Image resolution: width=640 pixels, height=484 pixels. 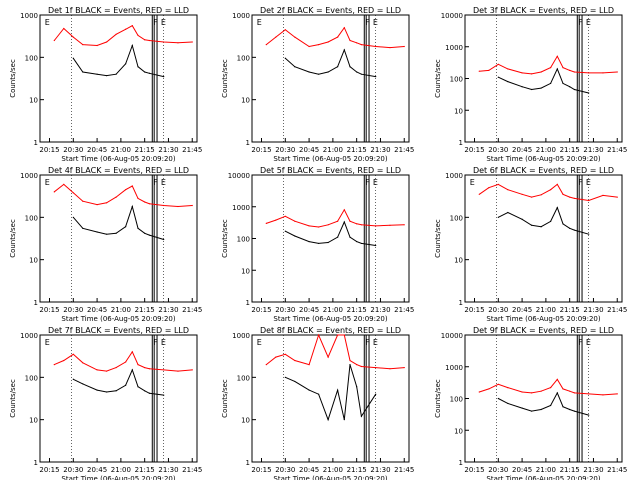 I want to click on y-tick-label: 1000, so click(x=29, y=16).